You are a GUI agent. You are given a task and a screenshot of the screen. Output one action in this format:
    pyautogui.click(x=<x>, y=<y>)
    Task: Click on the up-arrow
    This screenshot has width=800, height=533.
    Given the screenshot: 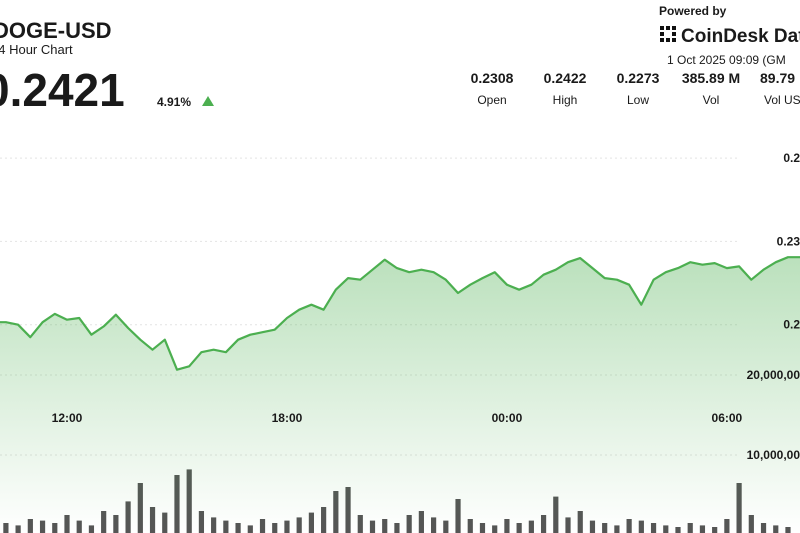 What is the action you would take?
    pyautogui.click(x=208, y=101)
    